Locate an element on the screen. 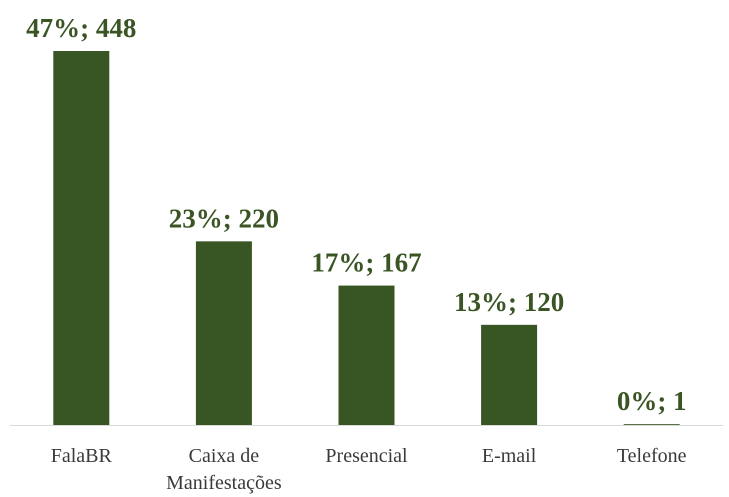 The image size is (729, 497). data-label: 17%; 167 is located at coordinates (366, 263).